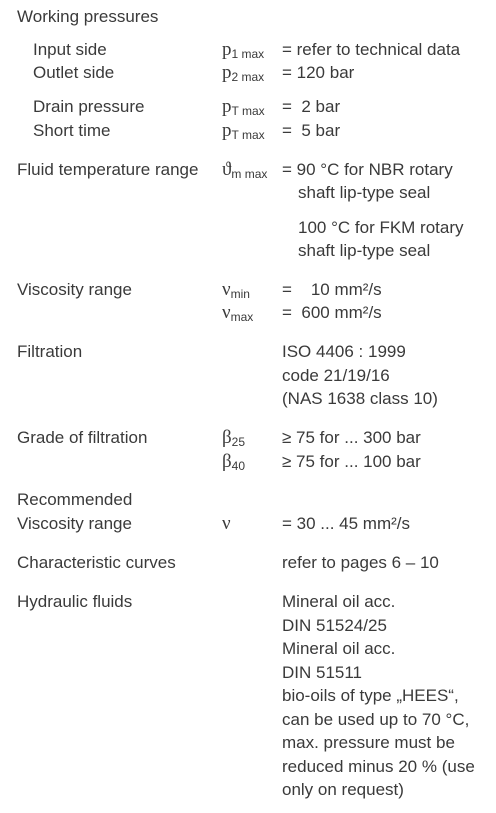  I want to click on row-value: can be used up to 70 °C,, so click(376, 719).